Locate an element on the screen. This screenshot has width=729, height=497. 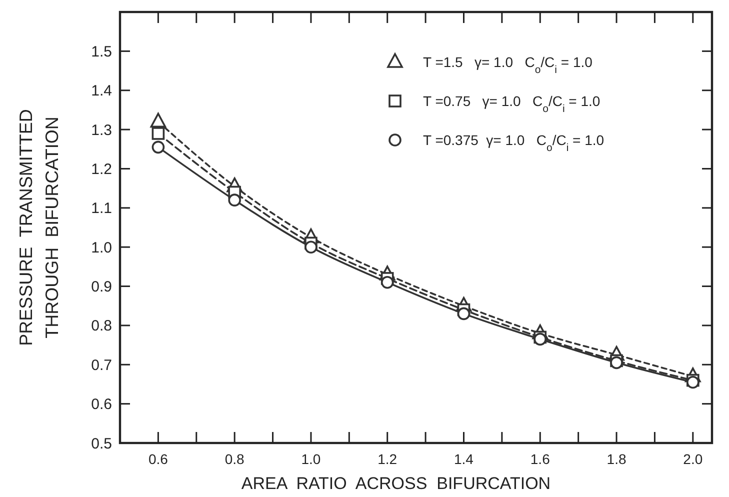
y-tick-label: 0.8 is located at coordinates (101, 326).